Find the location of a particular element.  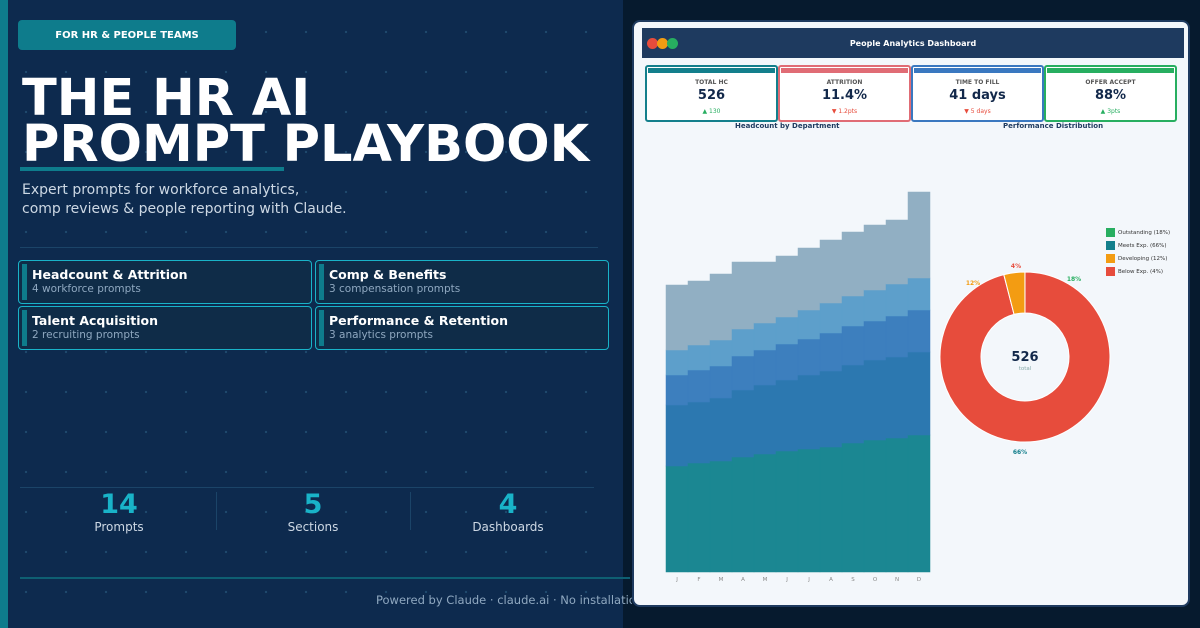

kpi-label: TIME TO FILL is located at coordinates (977, 82).